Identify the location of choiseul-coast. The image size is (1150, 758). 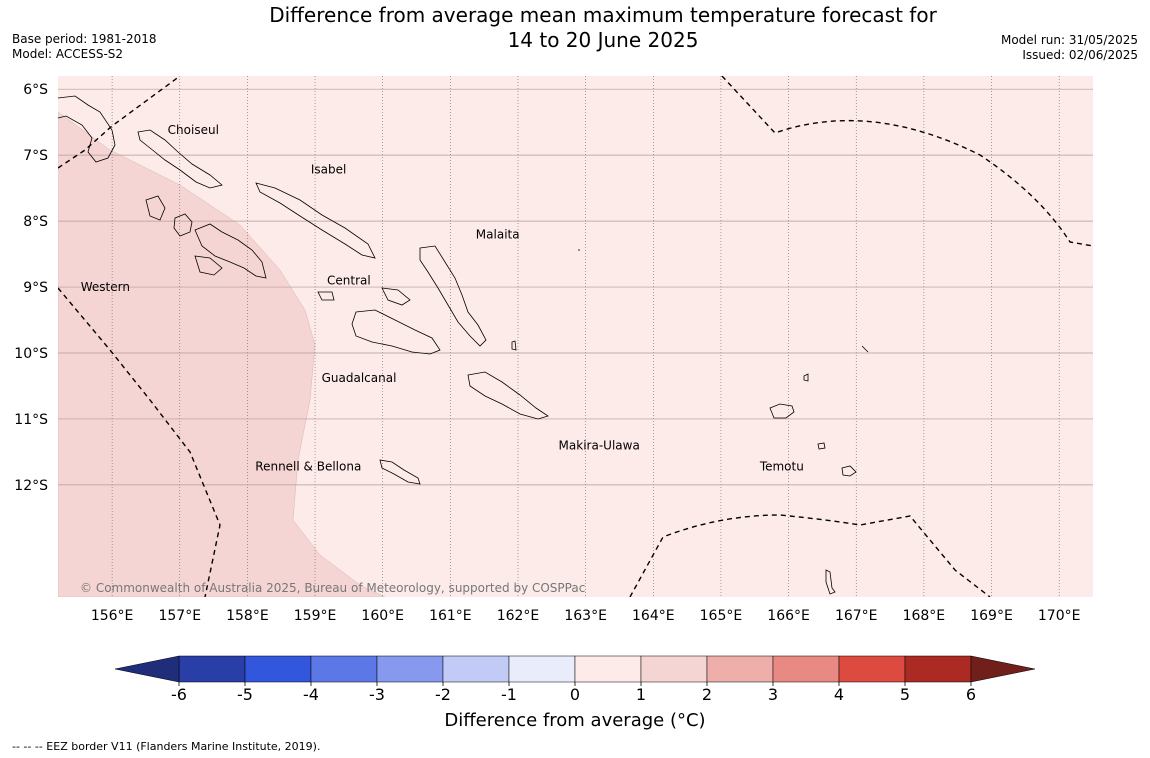
(180, 159).